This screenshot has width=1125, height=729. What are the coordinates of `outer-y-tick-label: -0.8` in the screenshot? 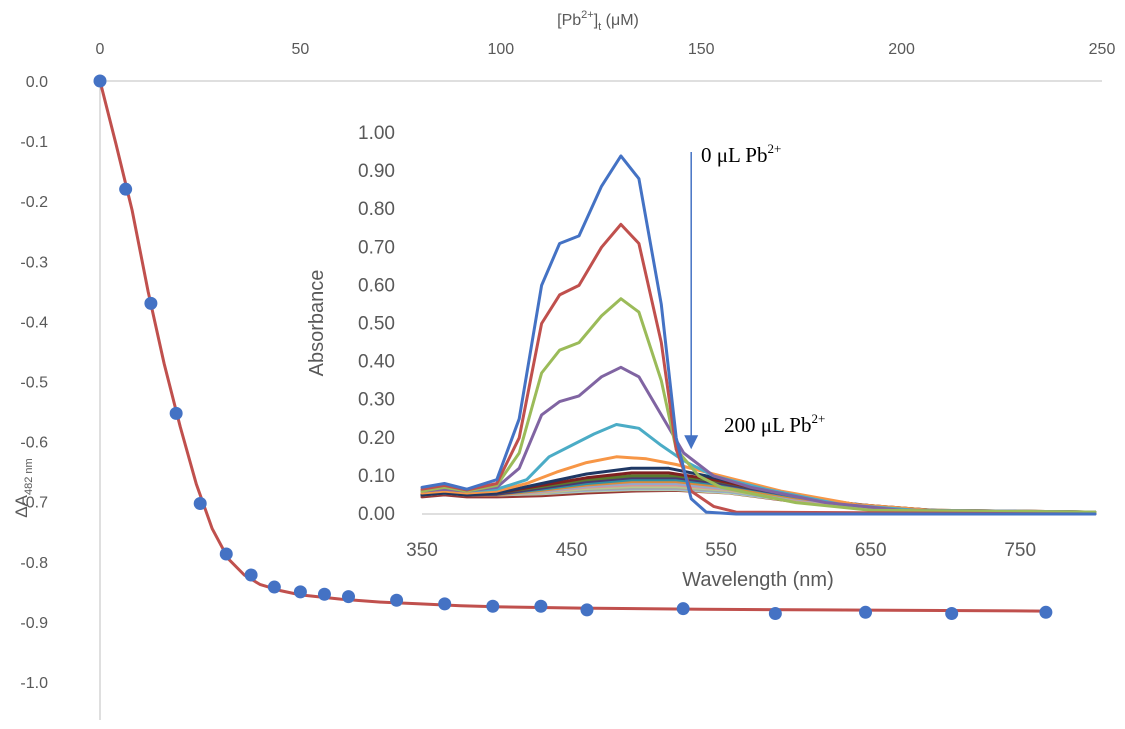 It's located at (34, 563).